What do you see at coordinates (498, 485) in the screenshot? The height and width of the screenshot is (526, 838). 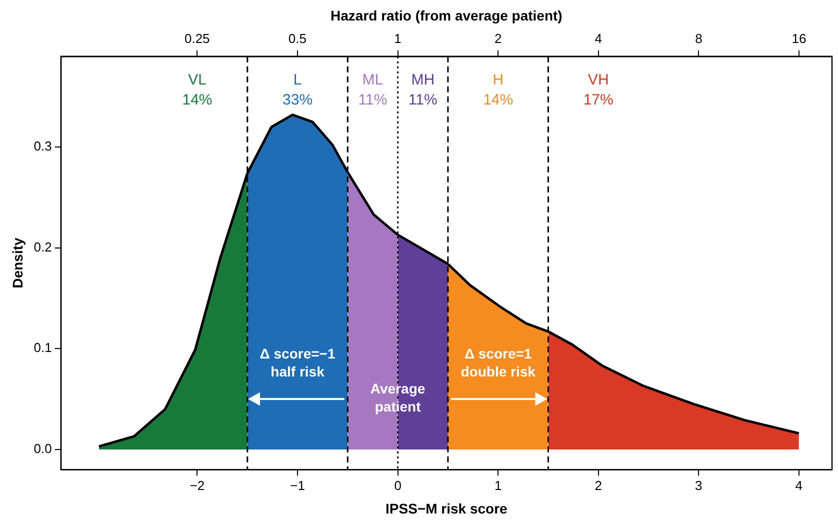 I see `x-tick-label: 1` at bounding box center [498, 485].